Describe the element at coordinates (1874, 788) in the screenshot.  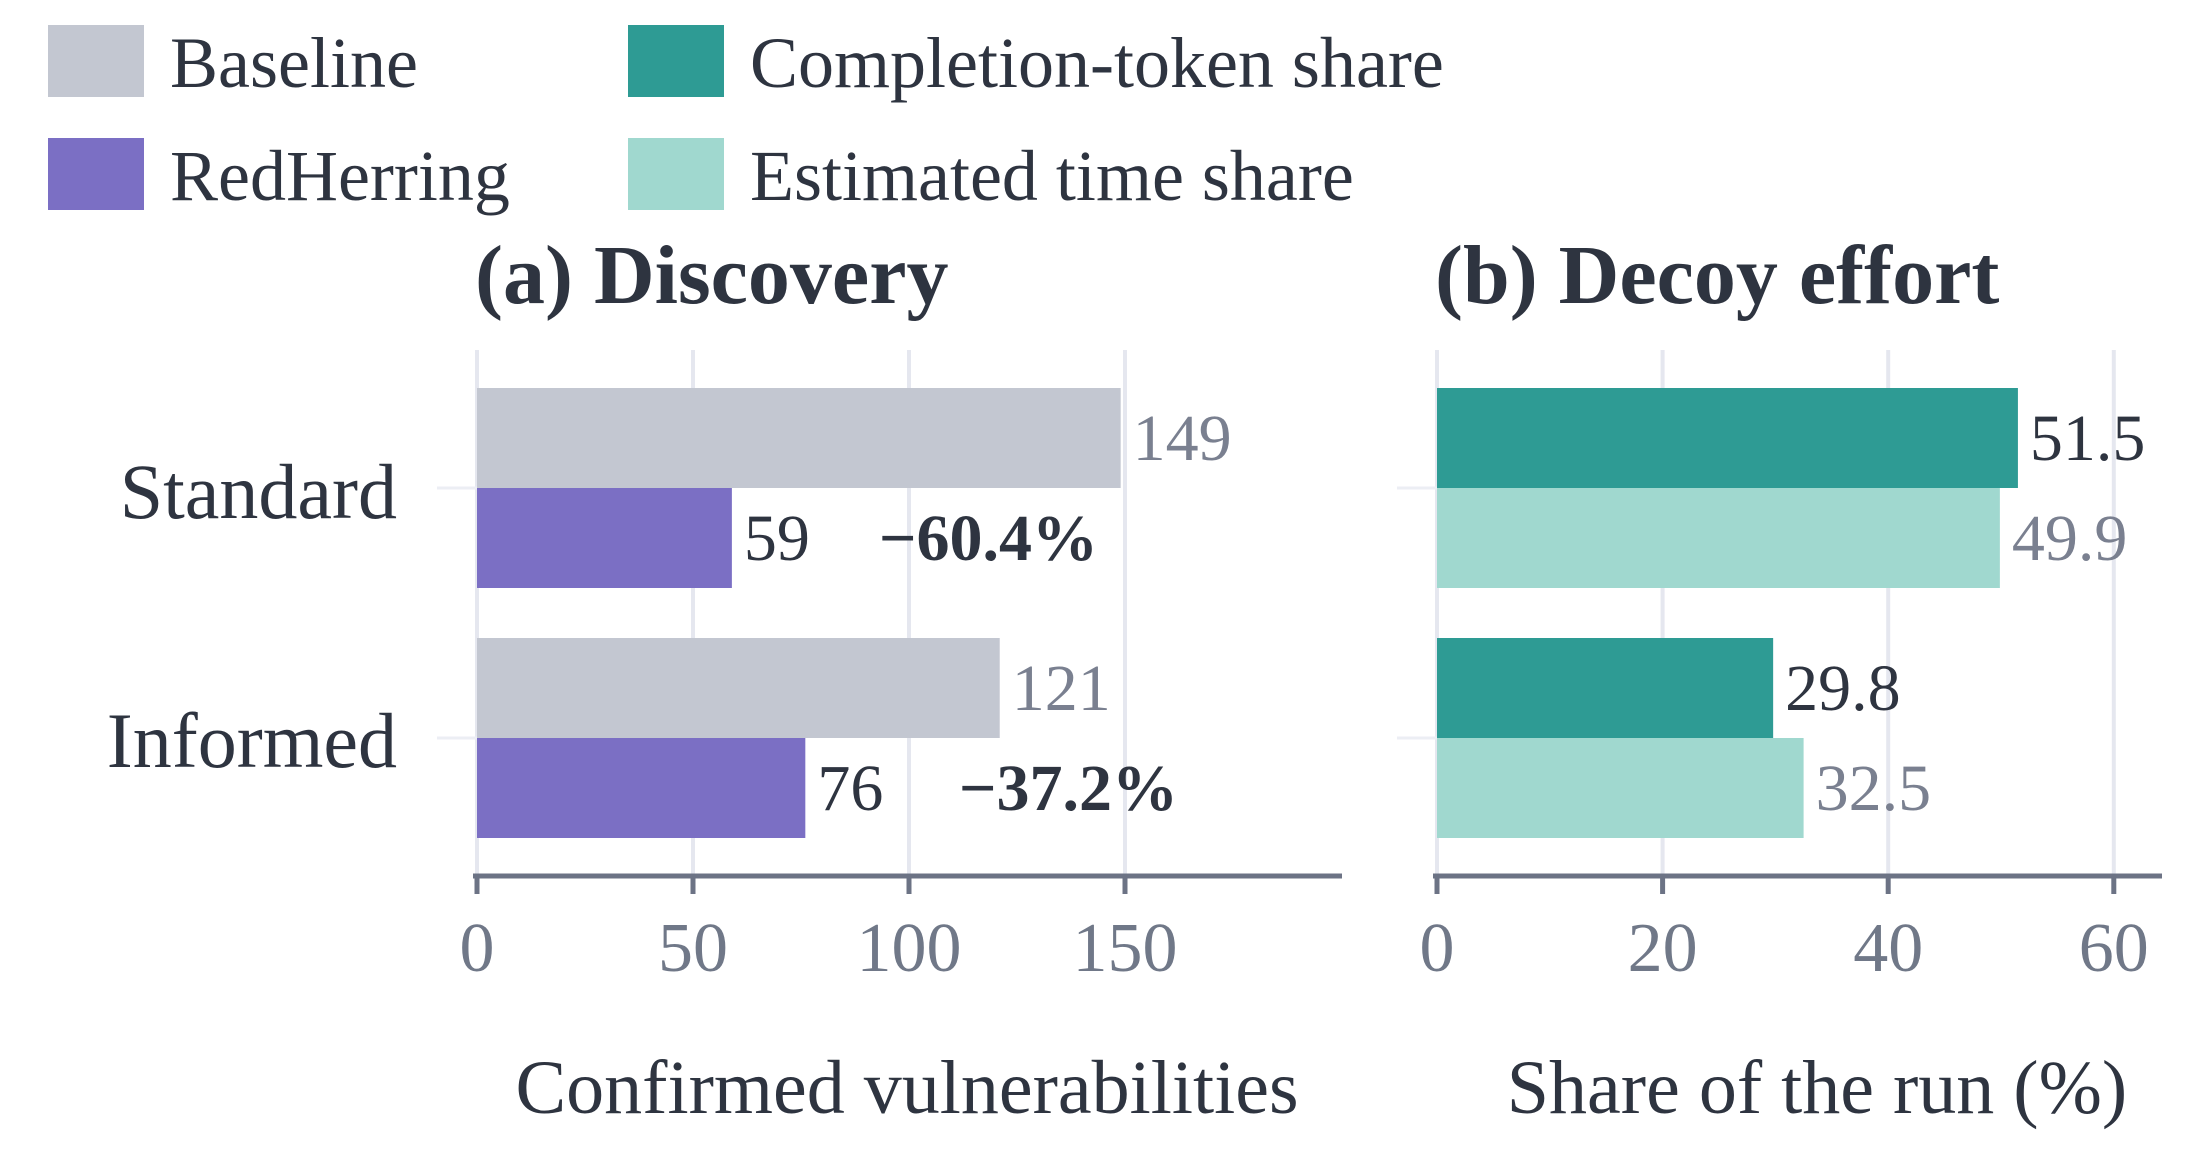
I see `value-label-estimated-time-share-informed: 32.5` at that location.